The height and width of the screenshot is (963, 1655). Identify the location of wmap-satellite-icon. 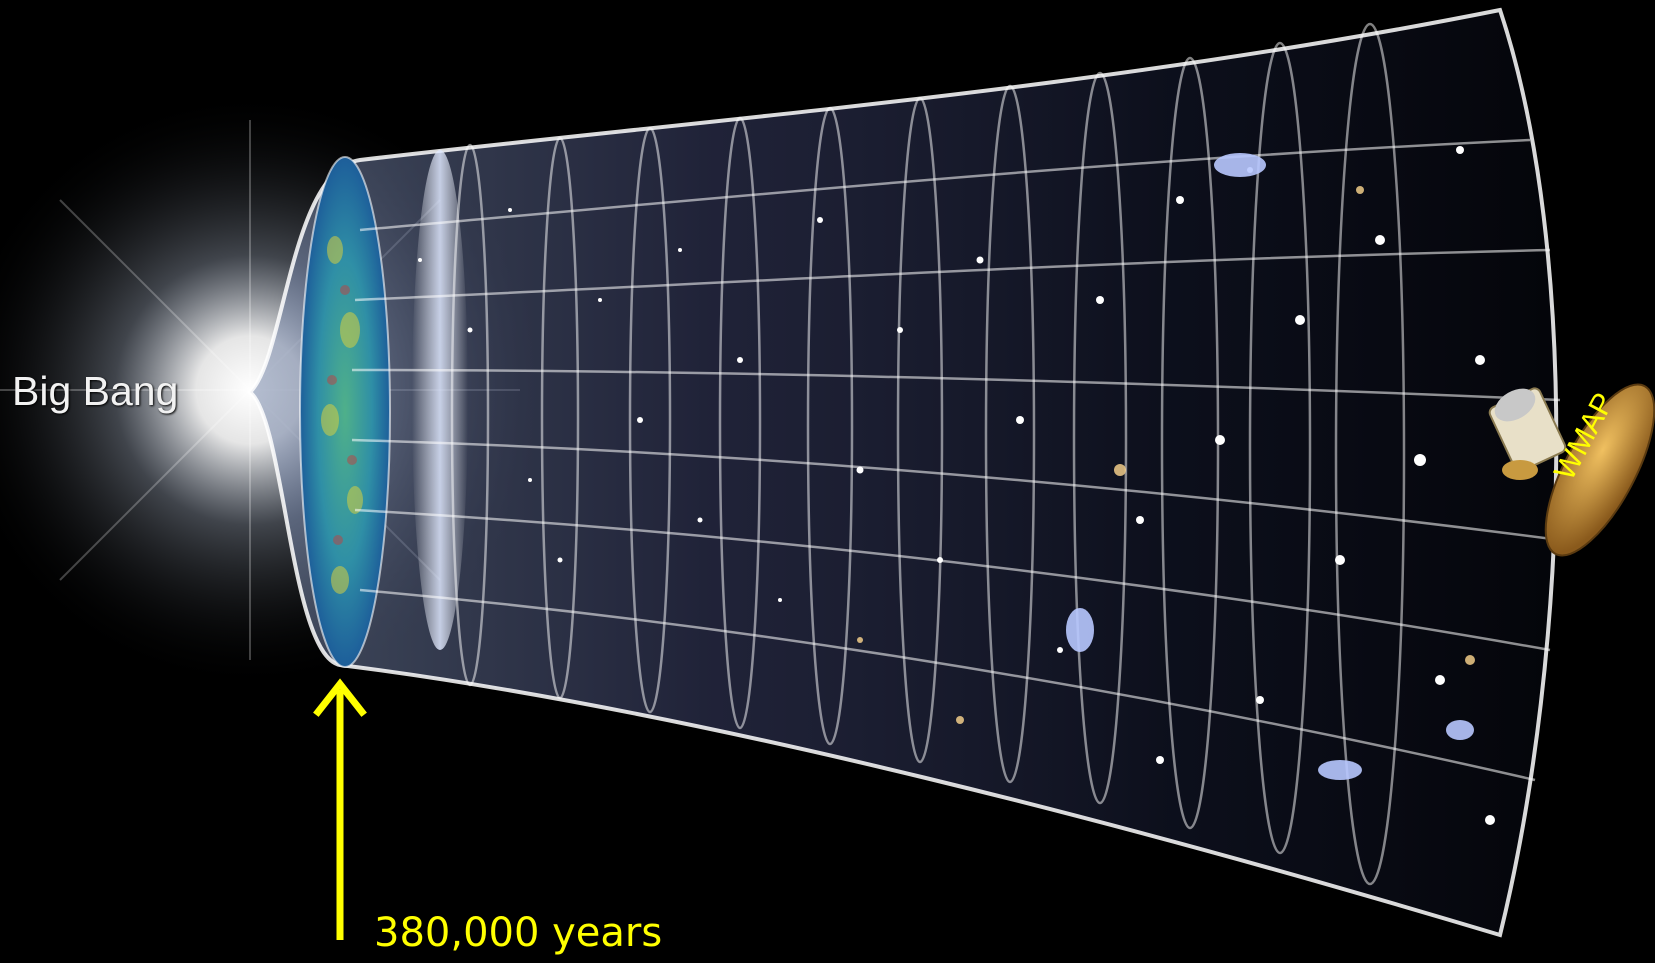
(1571, 470).